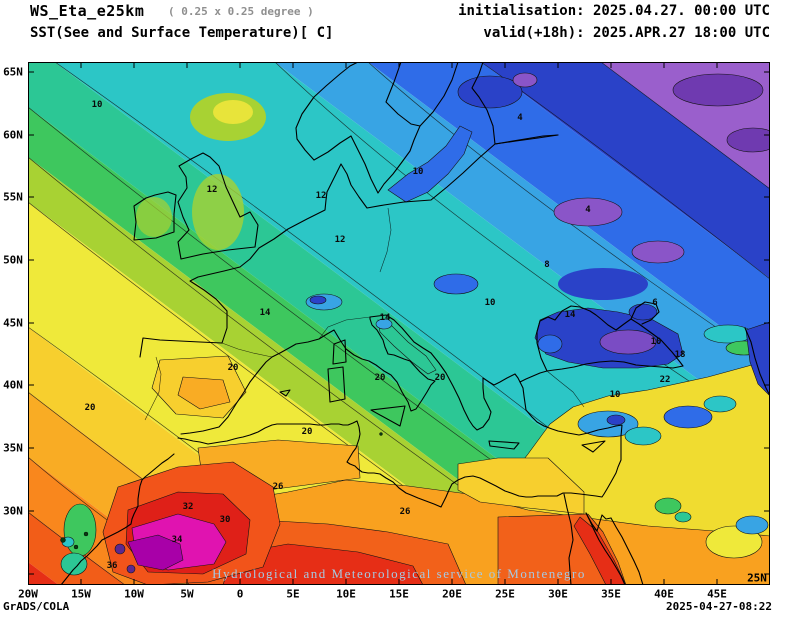 The height and width of the screenshot is (618, 800). I want to click on lon-tick-label: 45E, so click(717, 594).